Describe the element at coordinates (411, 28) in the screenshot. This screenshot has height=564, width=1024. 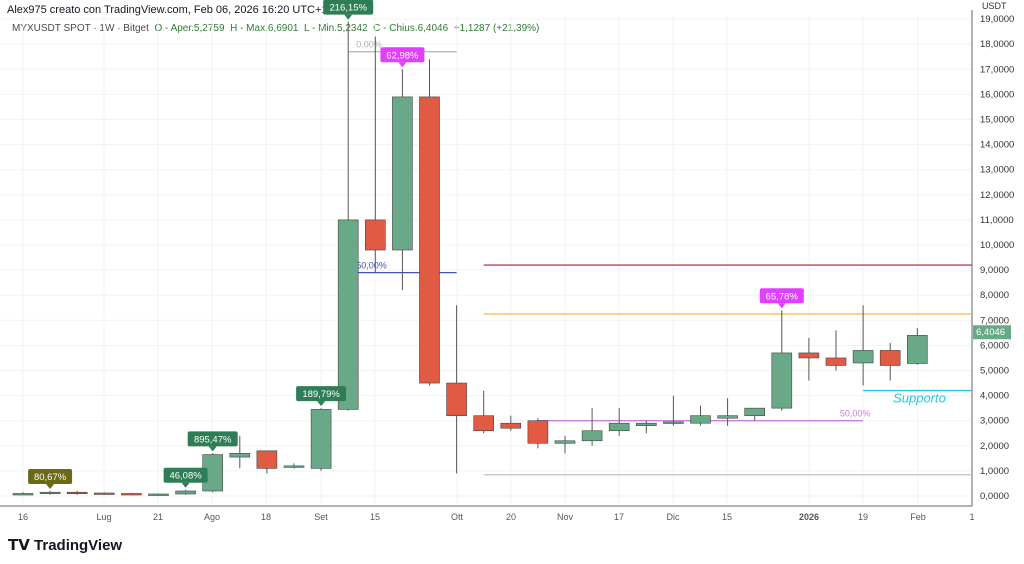
I see `close-value: C - Chius.6,4046` at that location.